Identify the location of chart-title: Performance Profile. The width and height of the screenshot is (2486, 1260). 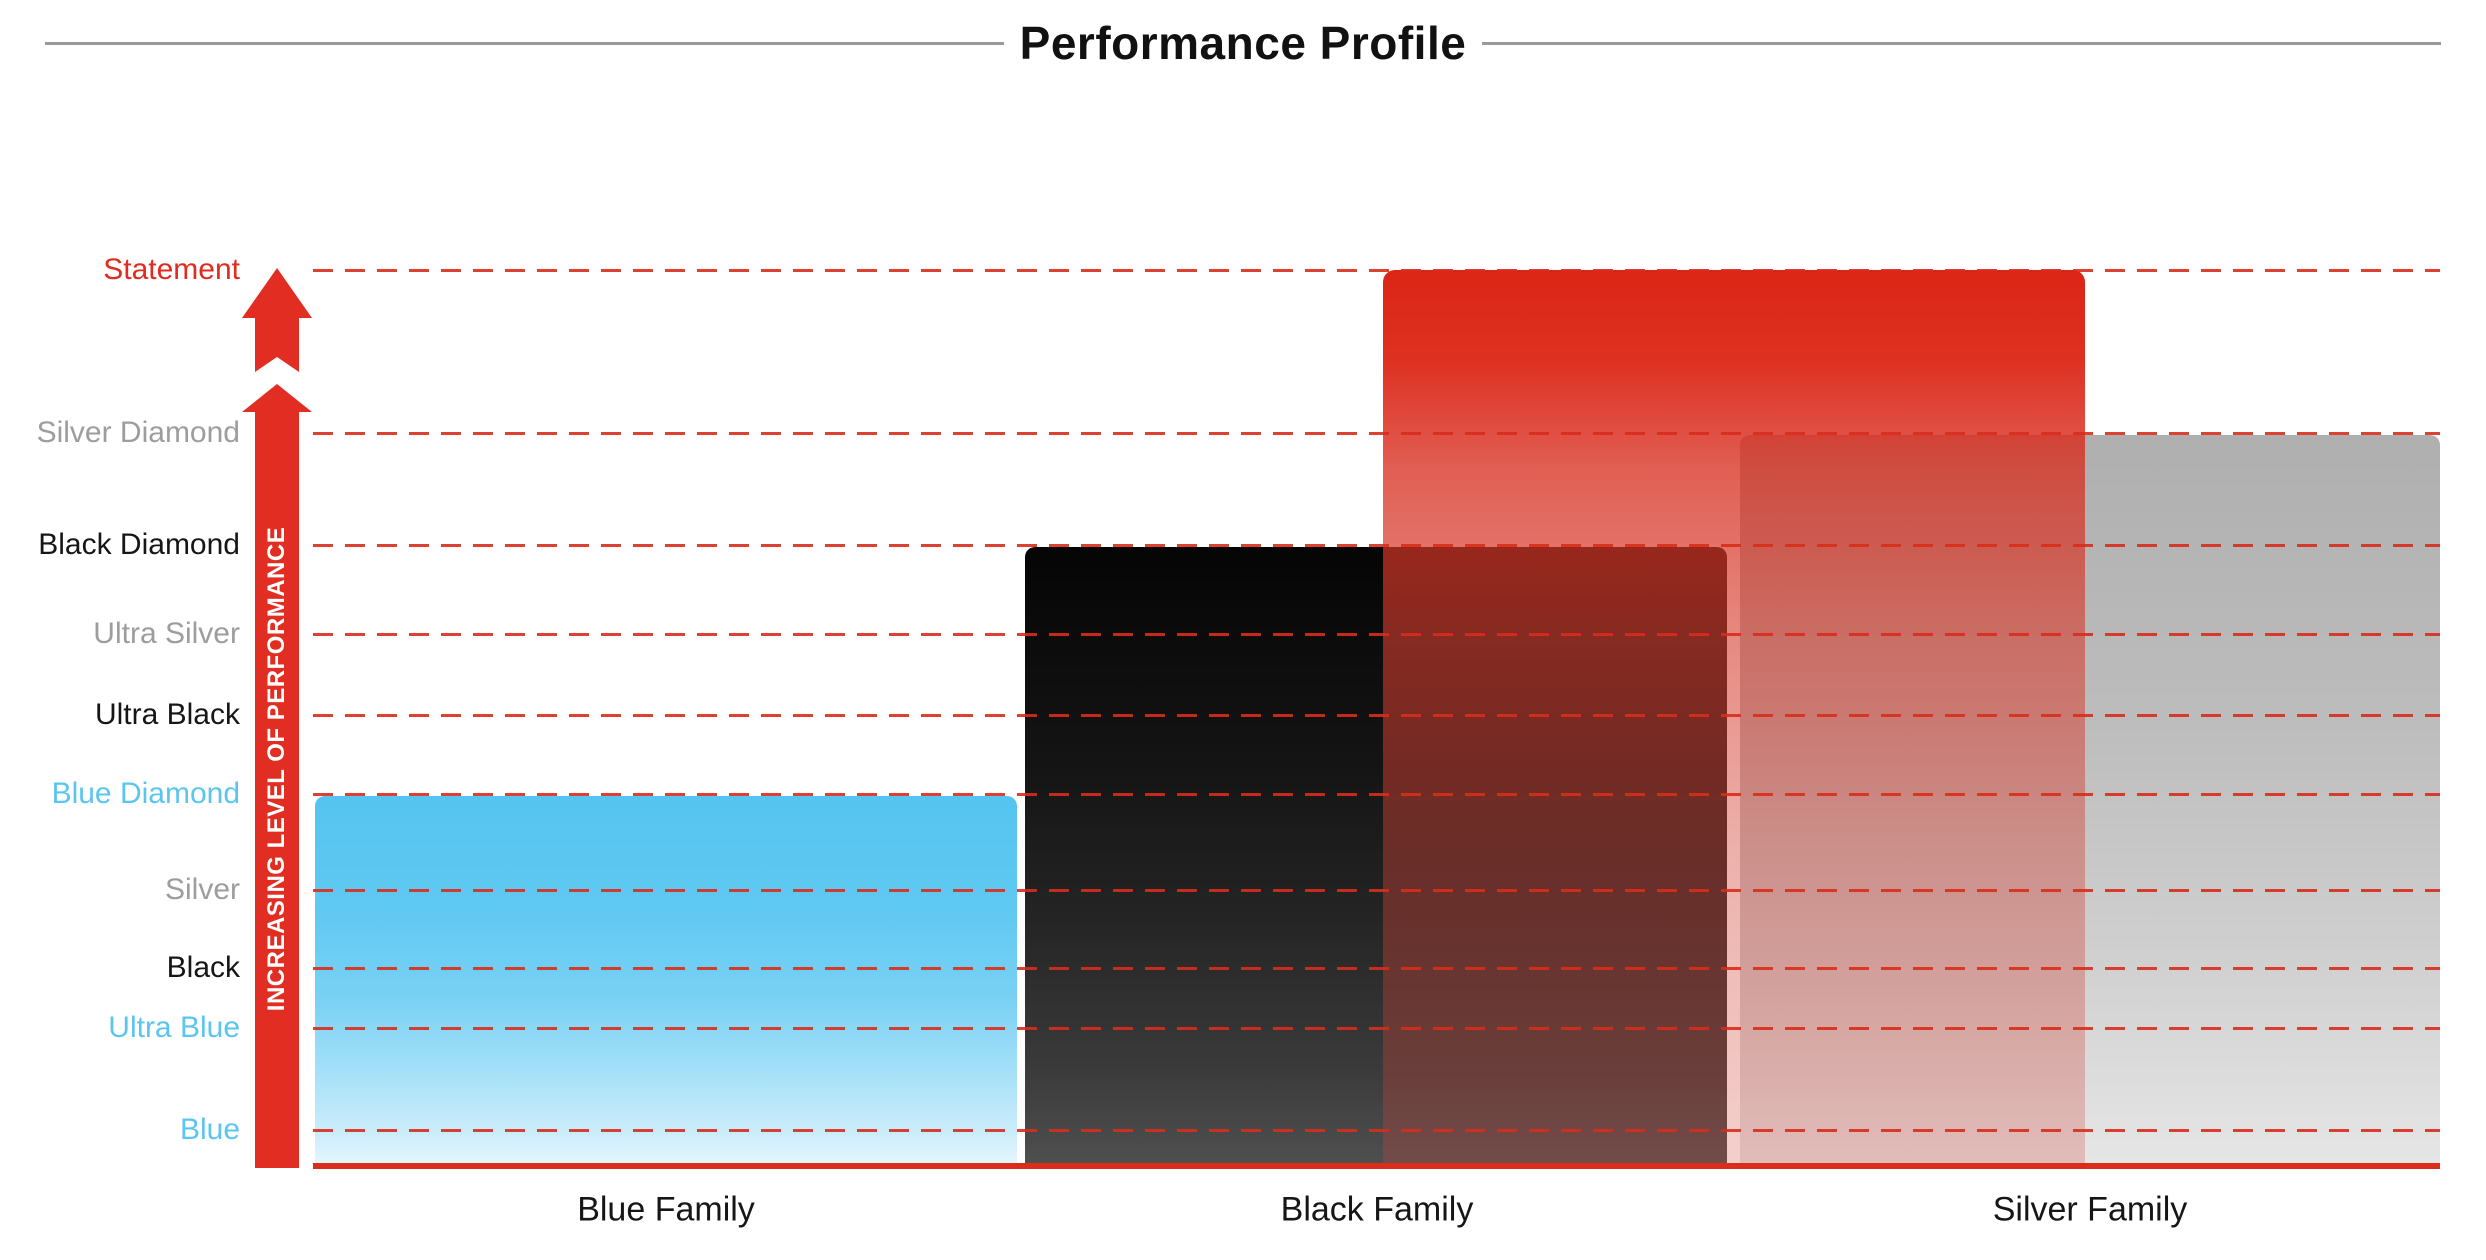
(1243, 43).